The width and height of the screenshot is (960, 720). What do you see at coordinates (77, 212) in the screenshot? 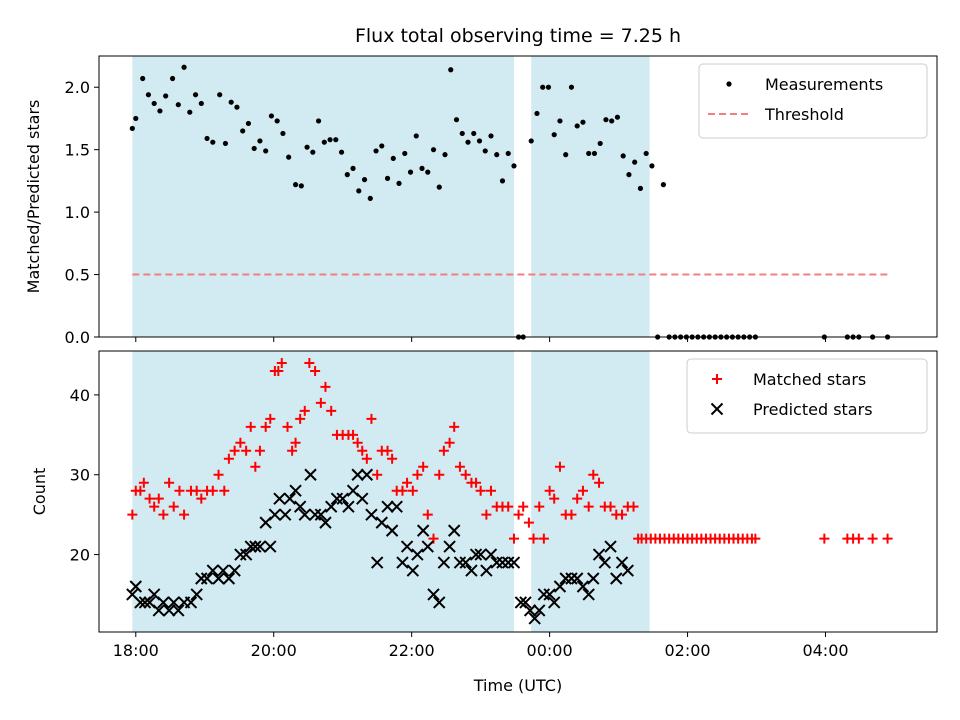
I see `y-tick-label: 1.0` at bounding box center [77, 212].